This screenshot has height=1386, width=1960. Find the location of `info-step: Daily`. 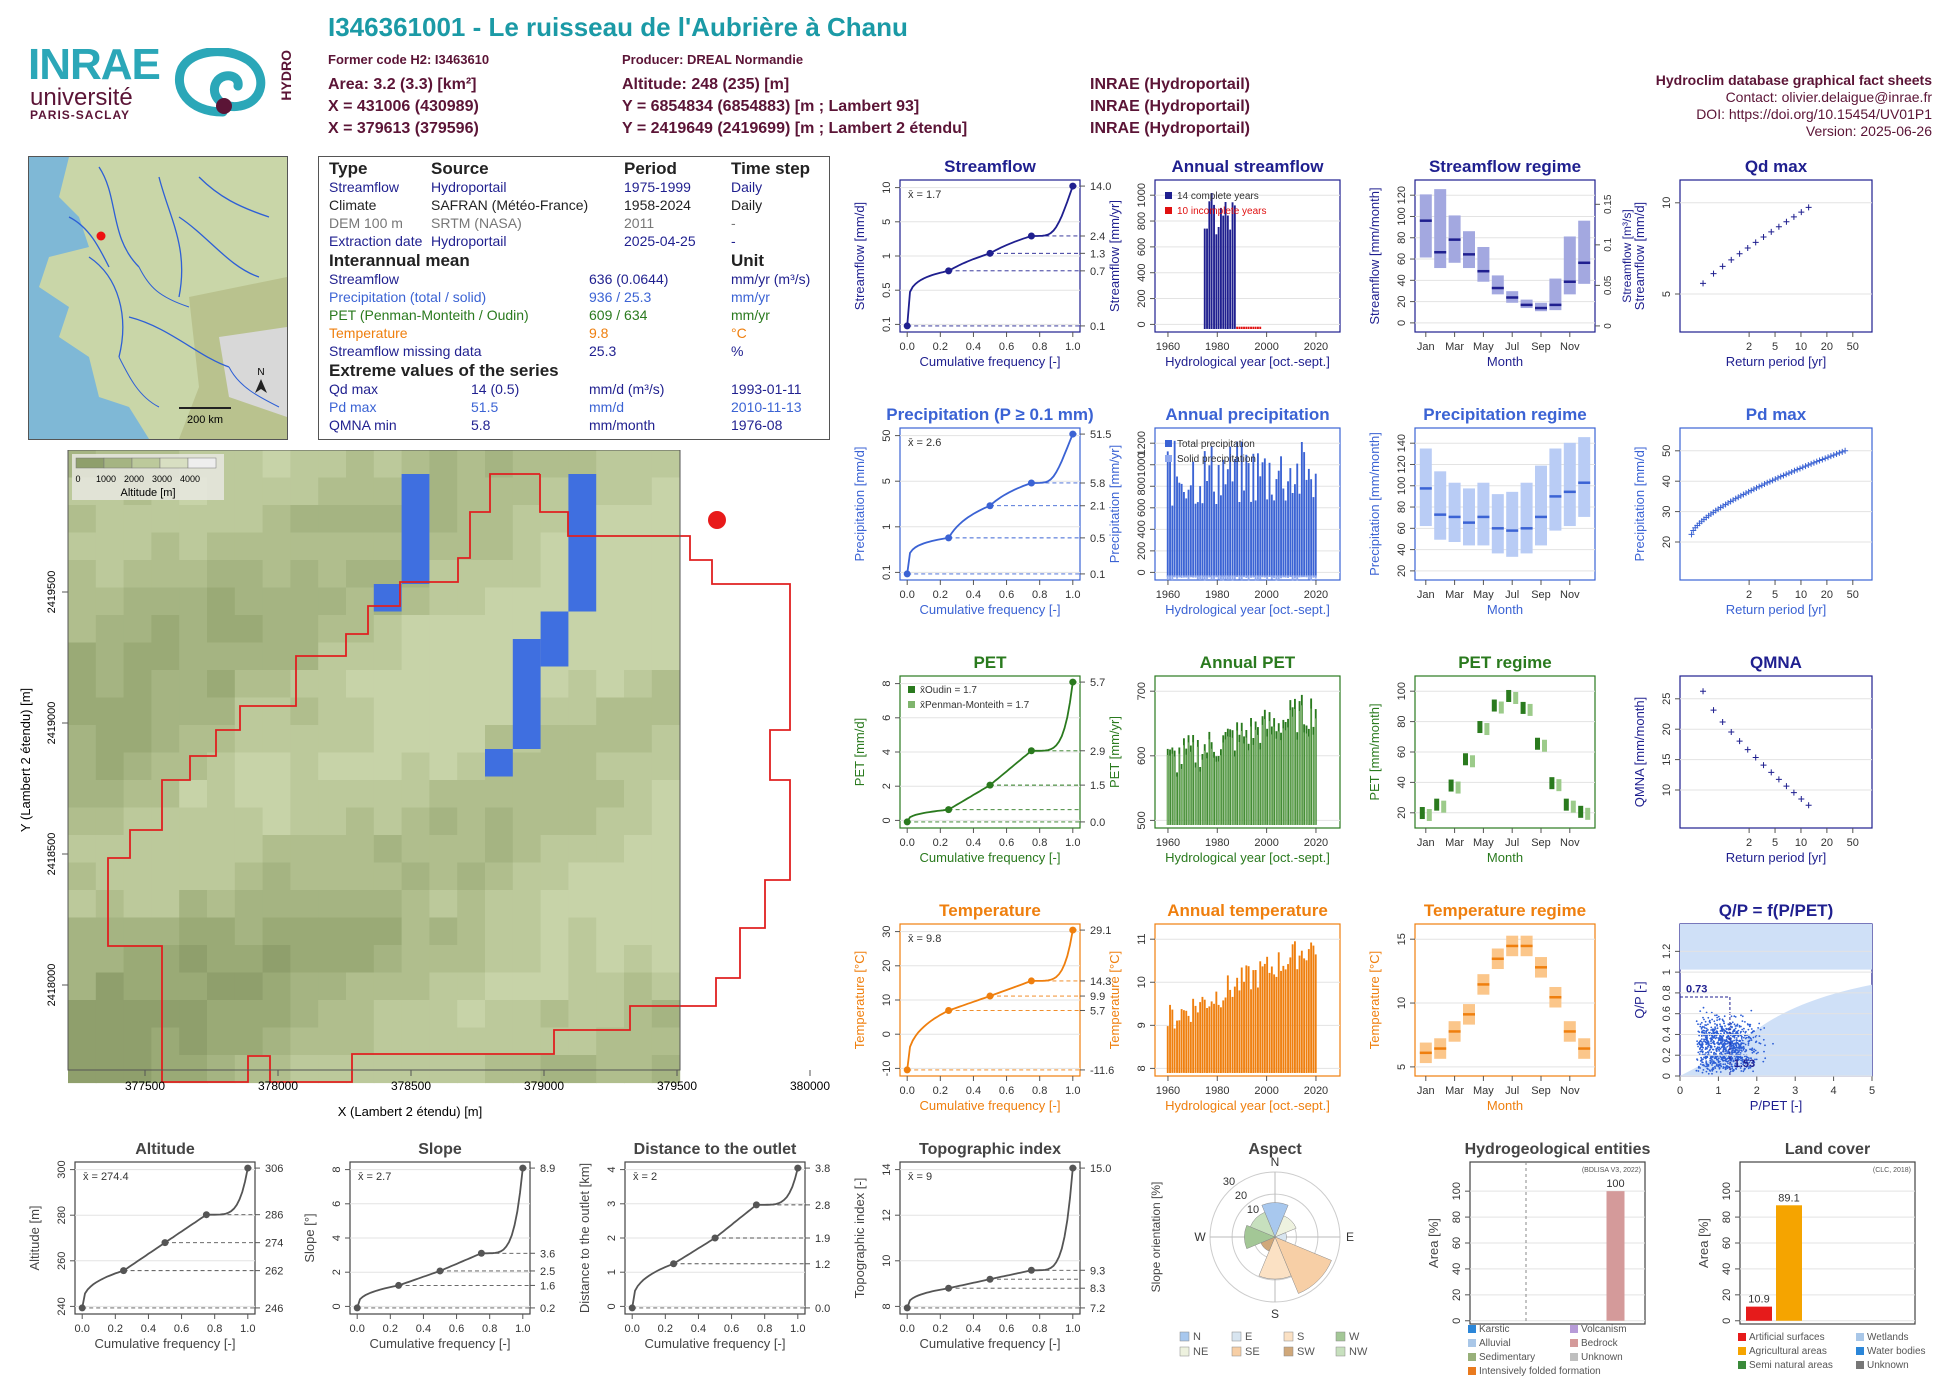

info-step: Daily is located at coordinates (747, 205).